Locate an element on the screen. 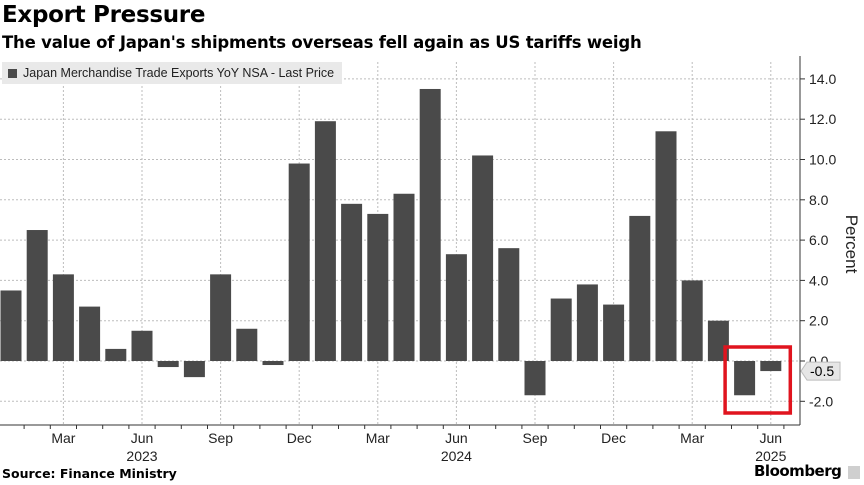  annotations: -0.5 is located at coordinates (782, 380).